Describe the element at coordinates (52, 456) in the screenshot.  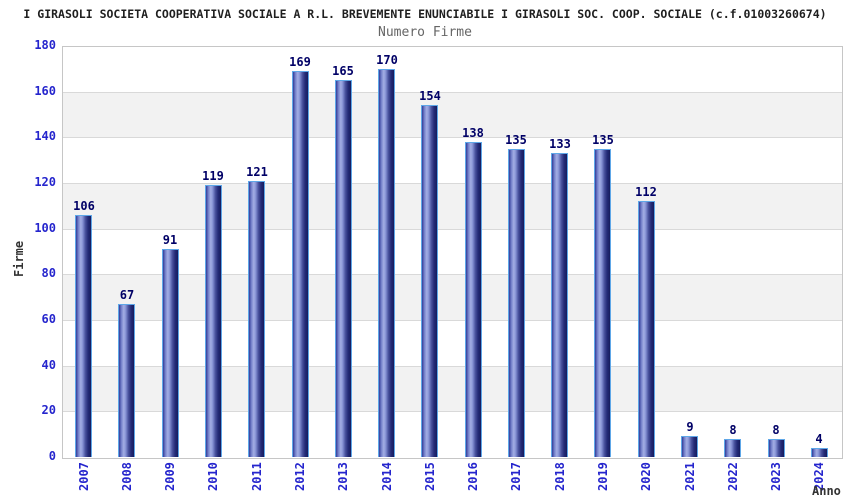
I see `y-tick-label: 0` at that location.